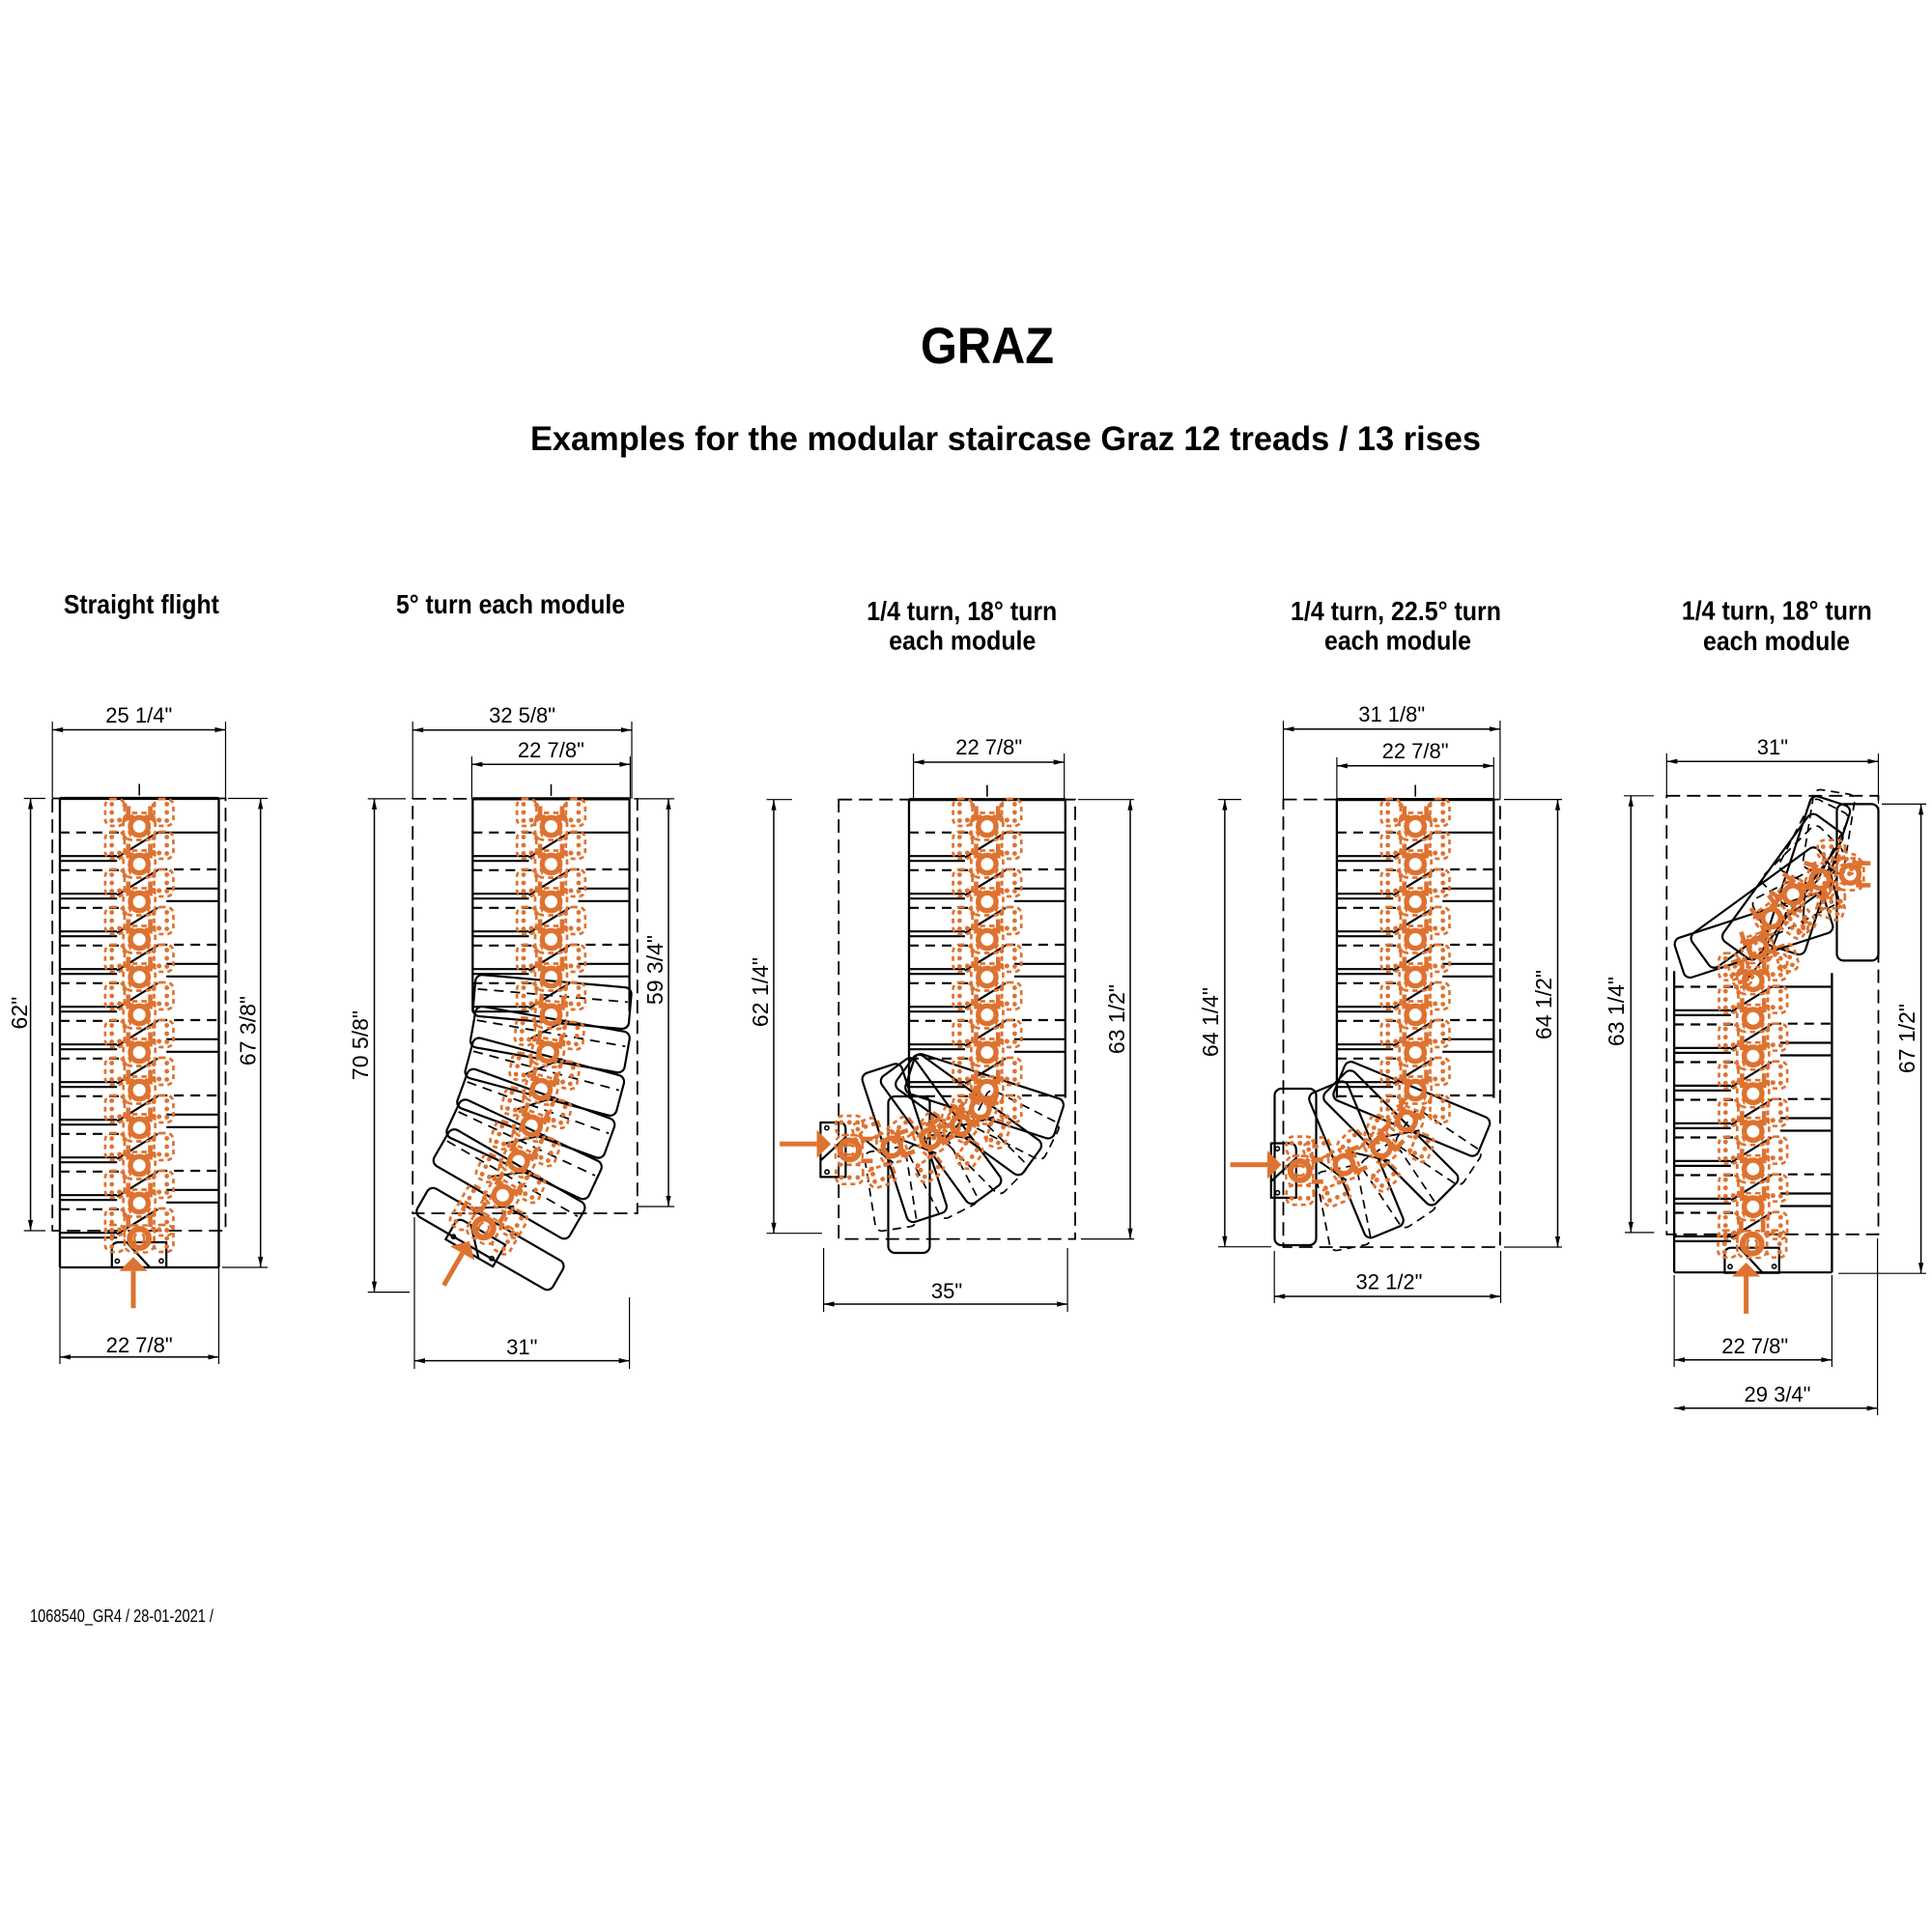 The image size is (1932, 1932). I want to click on svg-text: 1/4 turn, 22.5° turn, so click(1396, 611).